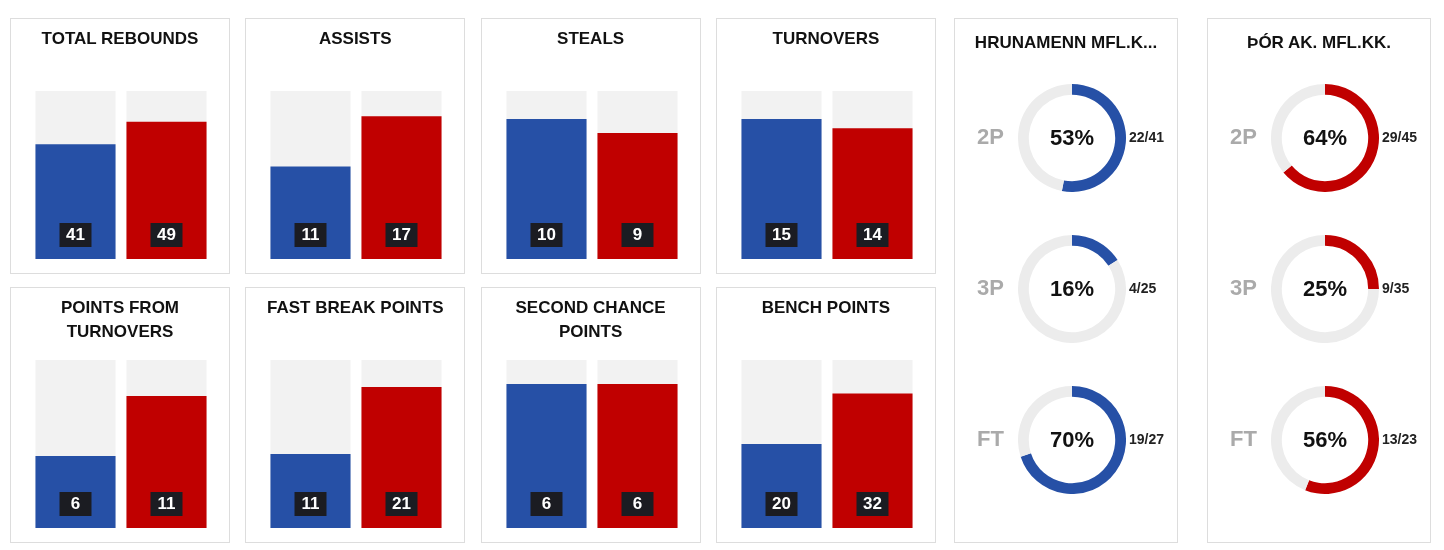  I want to click on data-label: 14, so click(872, 234).